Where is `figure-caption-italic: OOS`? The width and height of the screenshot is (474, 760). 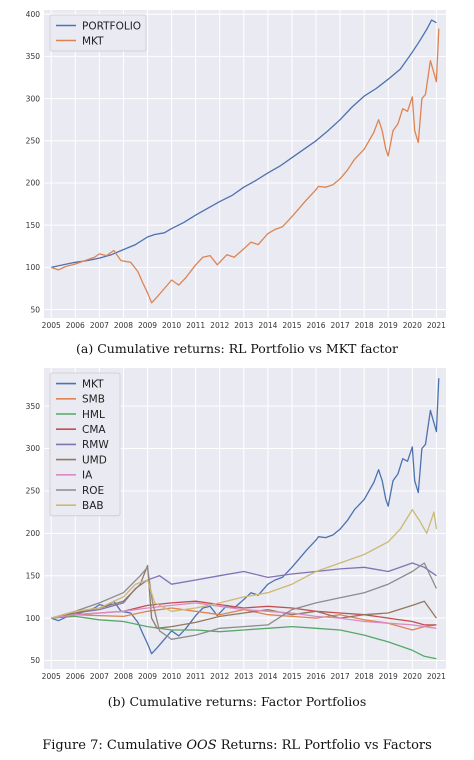
figure-caption-italic: OOS is located at coordinates (201, 745).